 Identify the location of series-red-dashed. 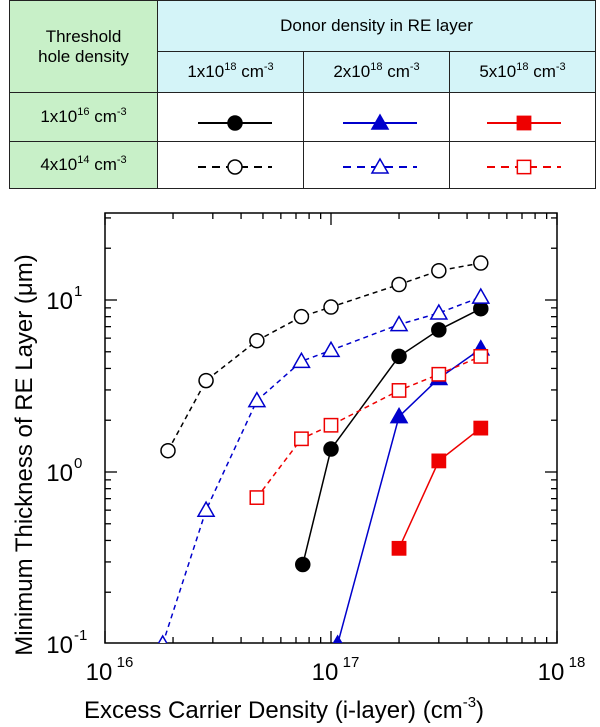
(369, 426).